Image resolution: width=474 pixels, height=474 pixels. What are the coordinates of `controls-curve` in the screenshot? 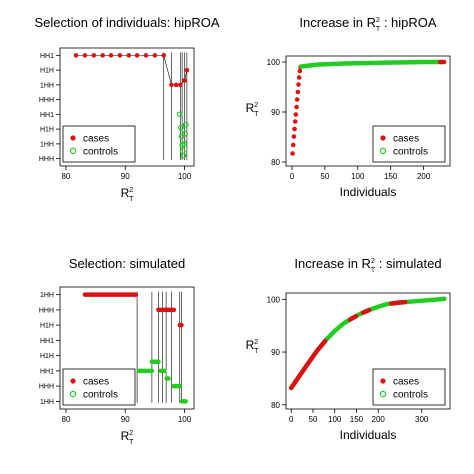 It's located at (372, 64).